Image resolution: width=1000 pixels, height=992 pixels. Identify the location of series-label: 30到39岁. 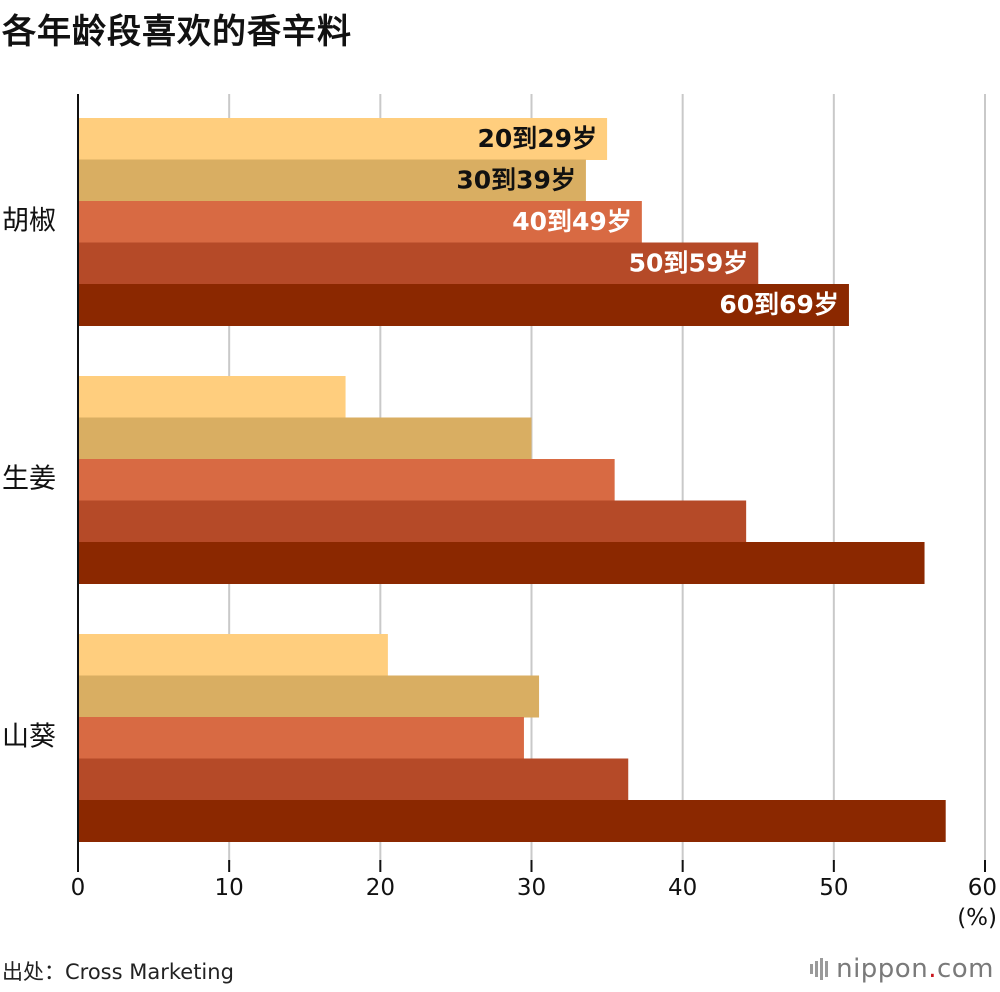
(516, 179).